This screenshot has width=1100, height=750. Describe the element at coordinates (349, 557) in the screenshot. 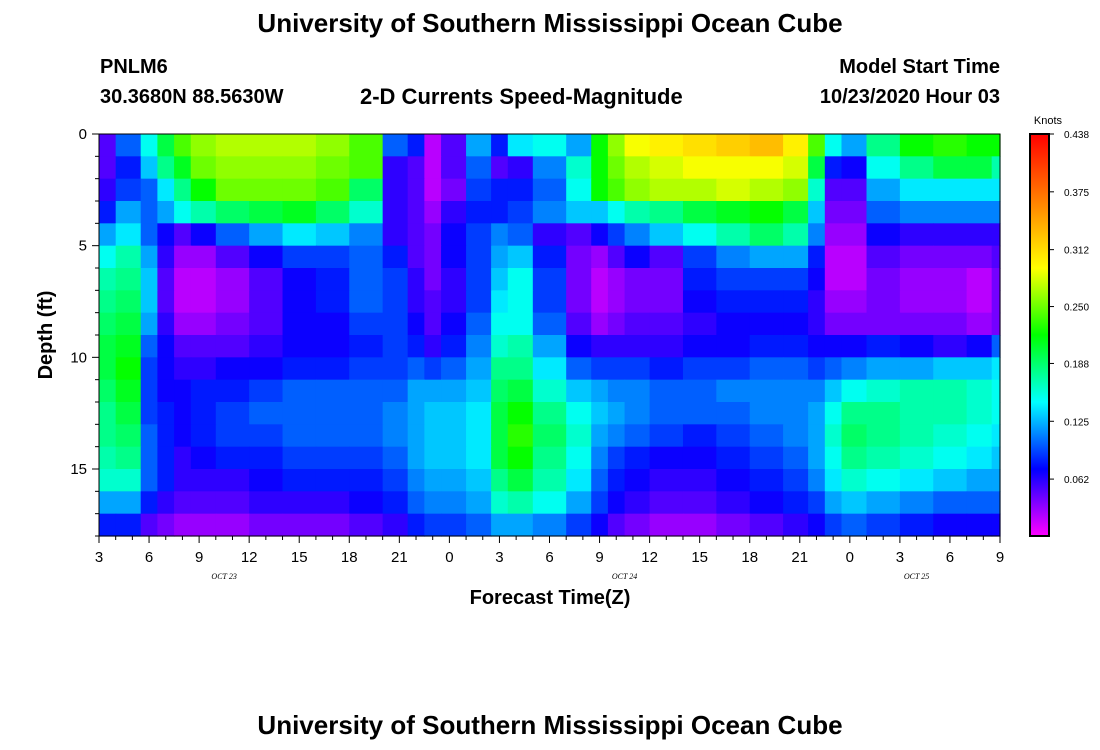

I see `x-tick-label: 18` at that location.